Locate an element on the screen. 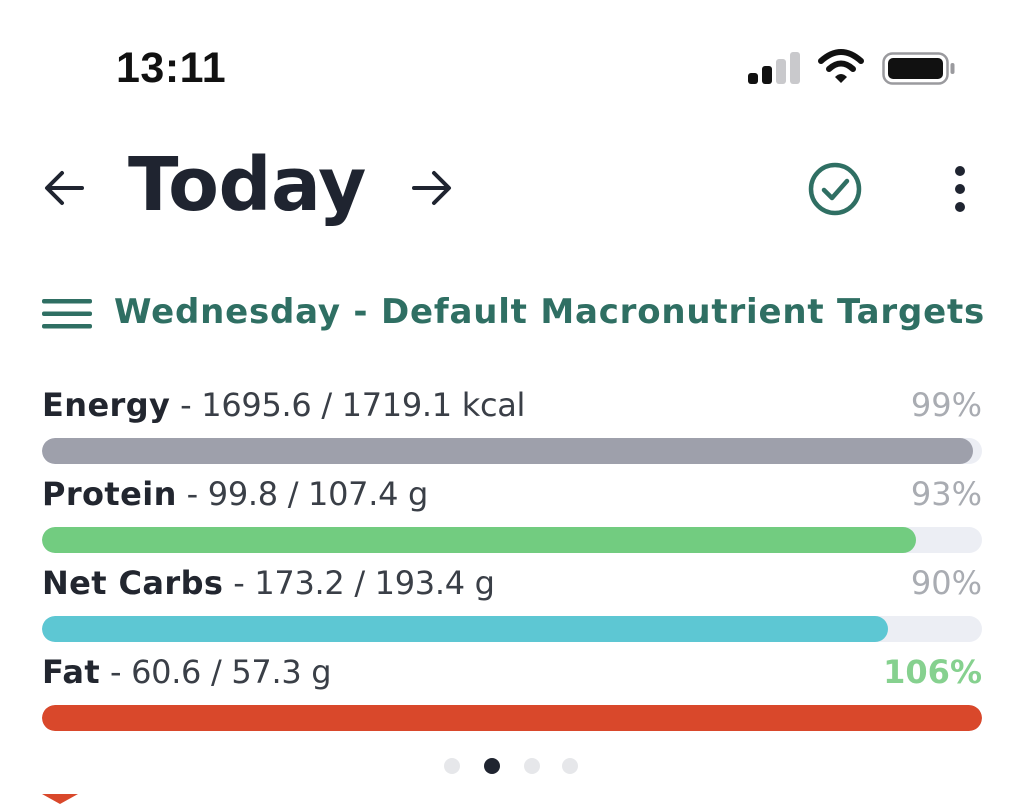 The image size is (1024, 804). macro-detail: - 173.2 / 193.4 g is located at coordinates (359, 583).